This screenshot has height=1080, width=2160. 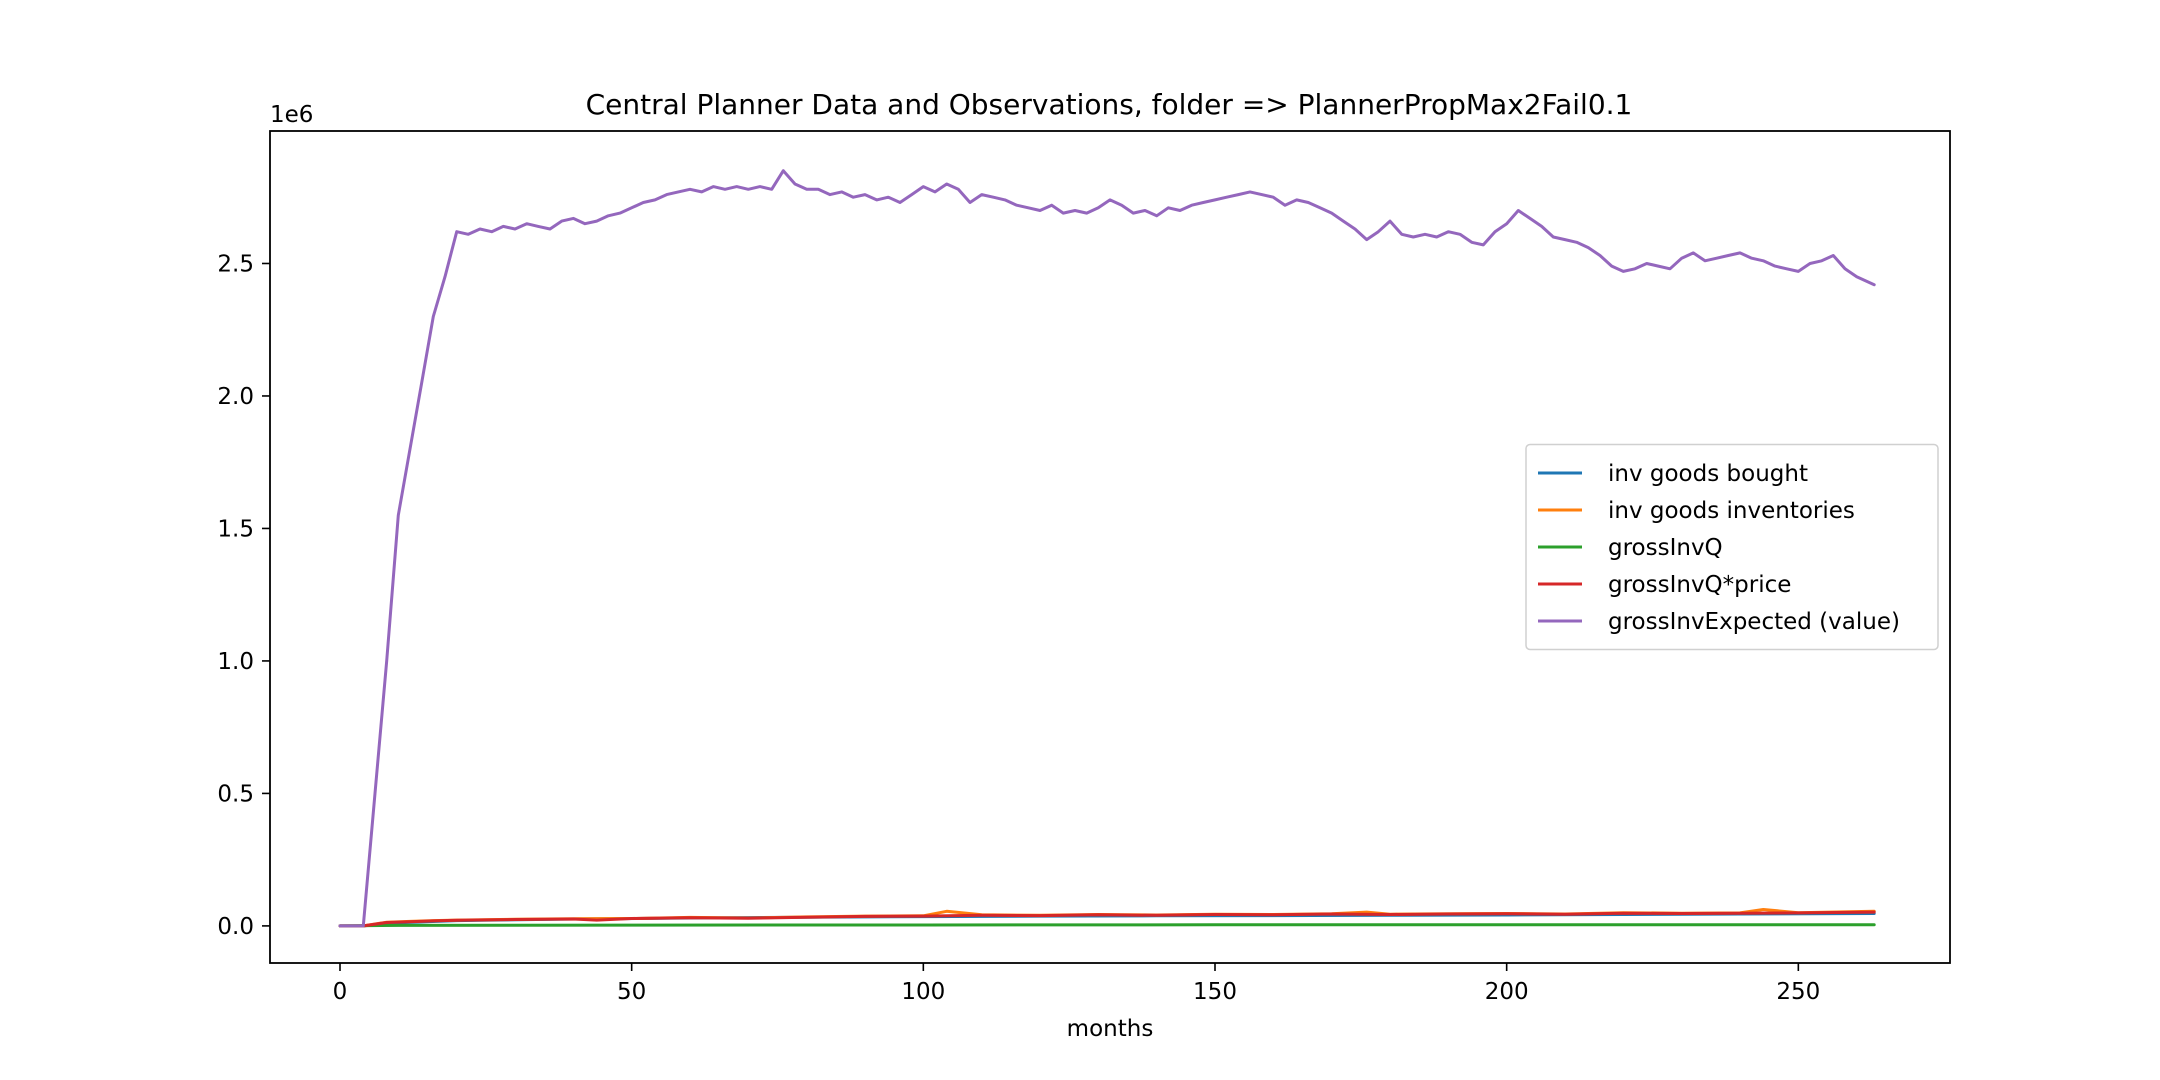 I want to click on y-tick-label: 0.5, so click(x=235, y=794).